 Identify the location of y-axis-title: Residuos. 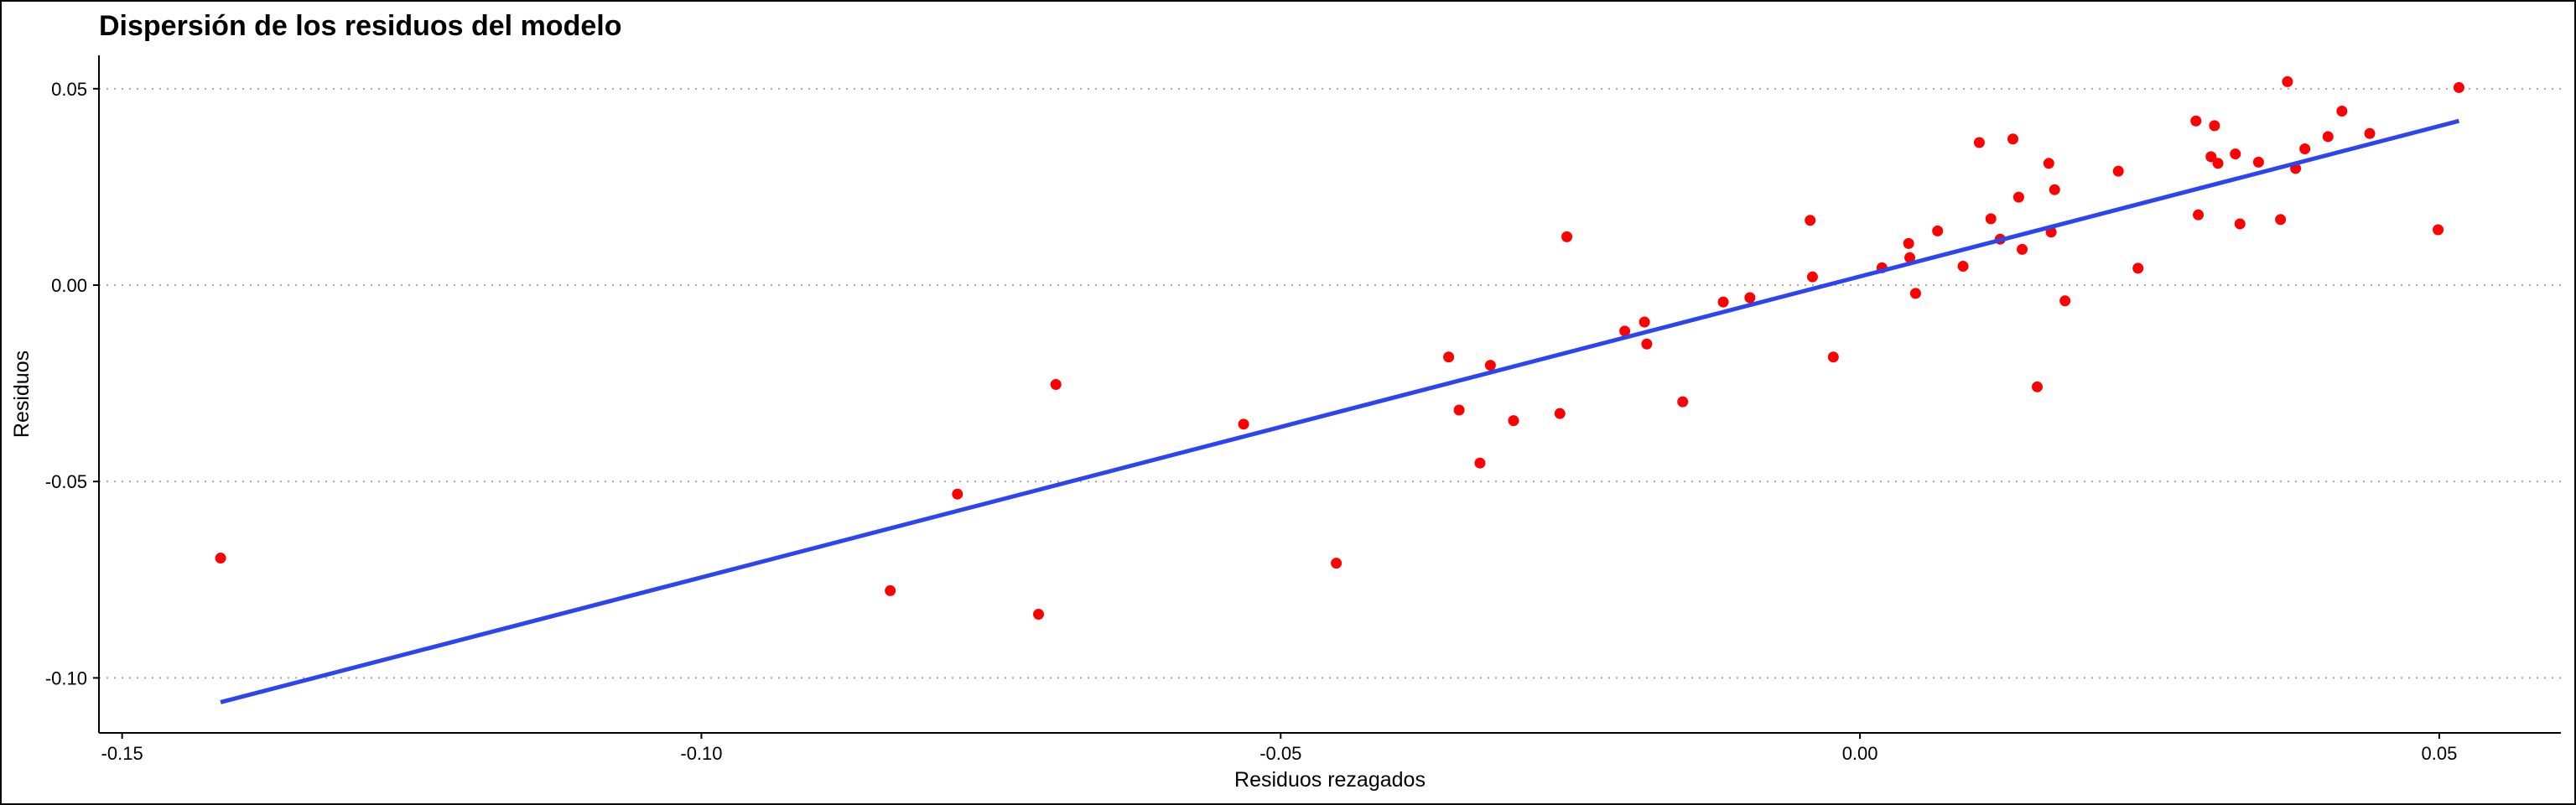
(22, 394).